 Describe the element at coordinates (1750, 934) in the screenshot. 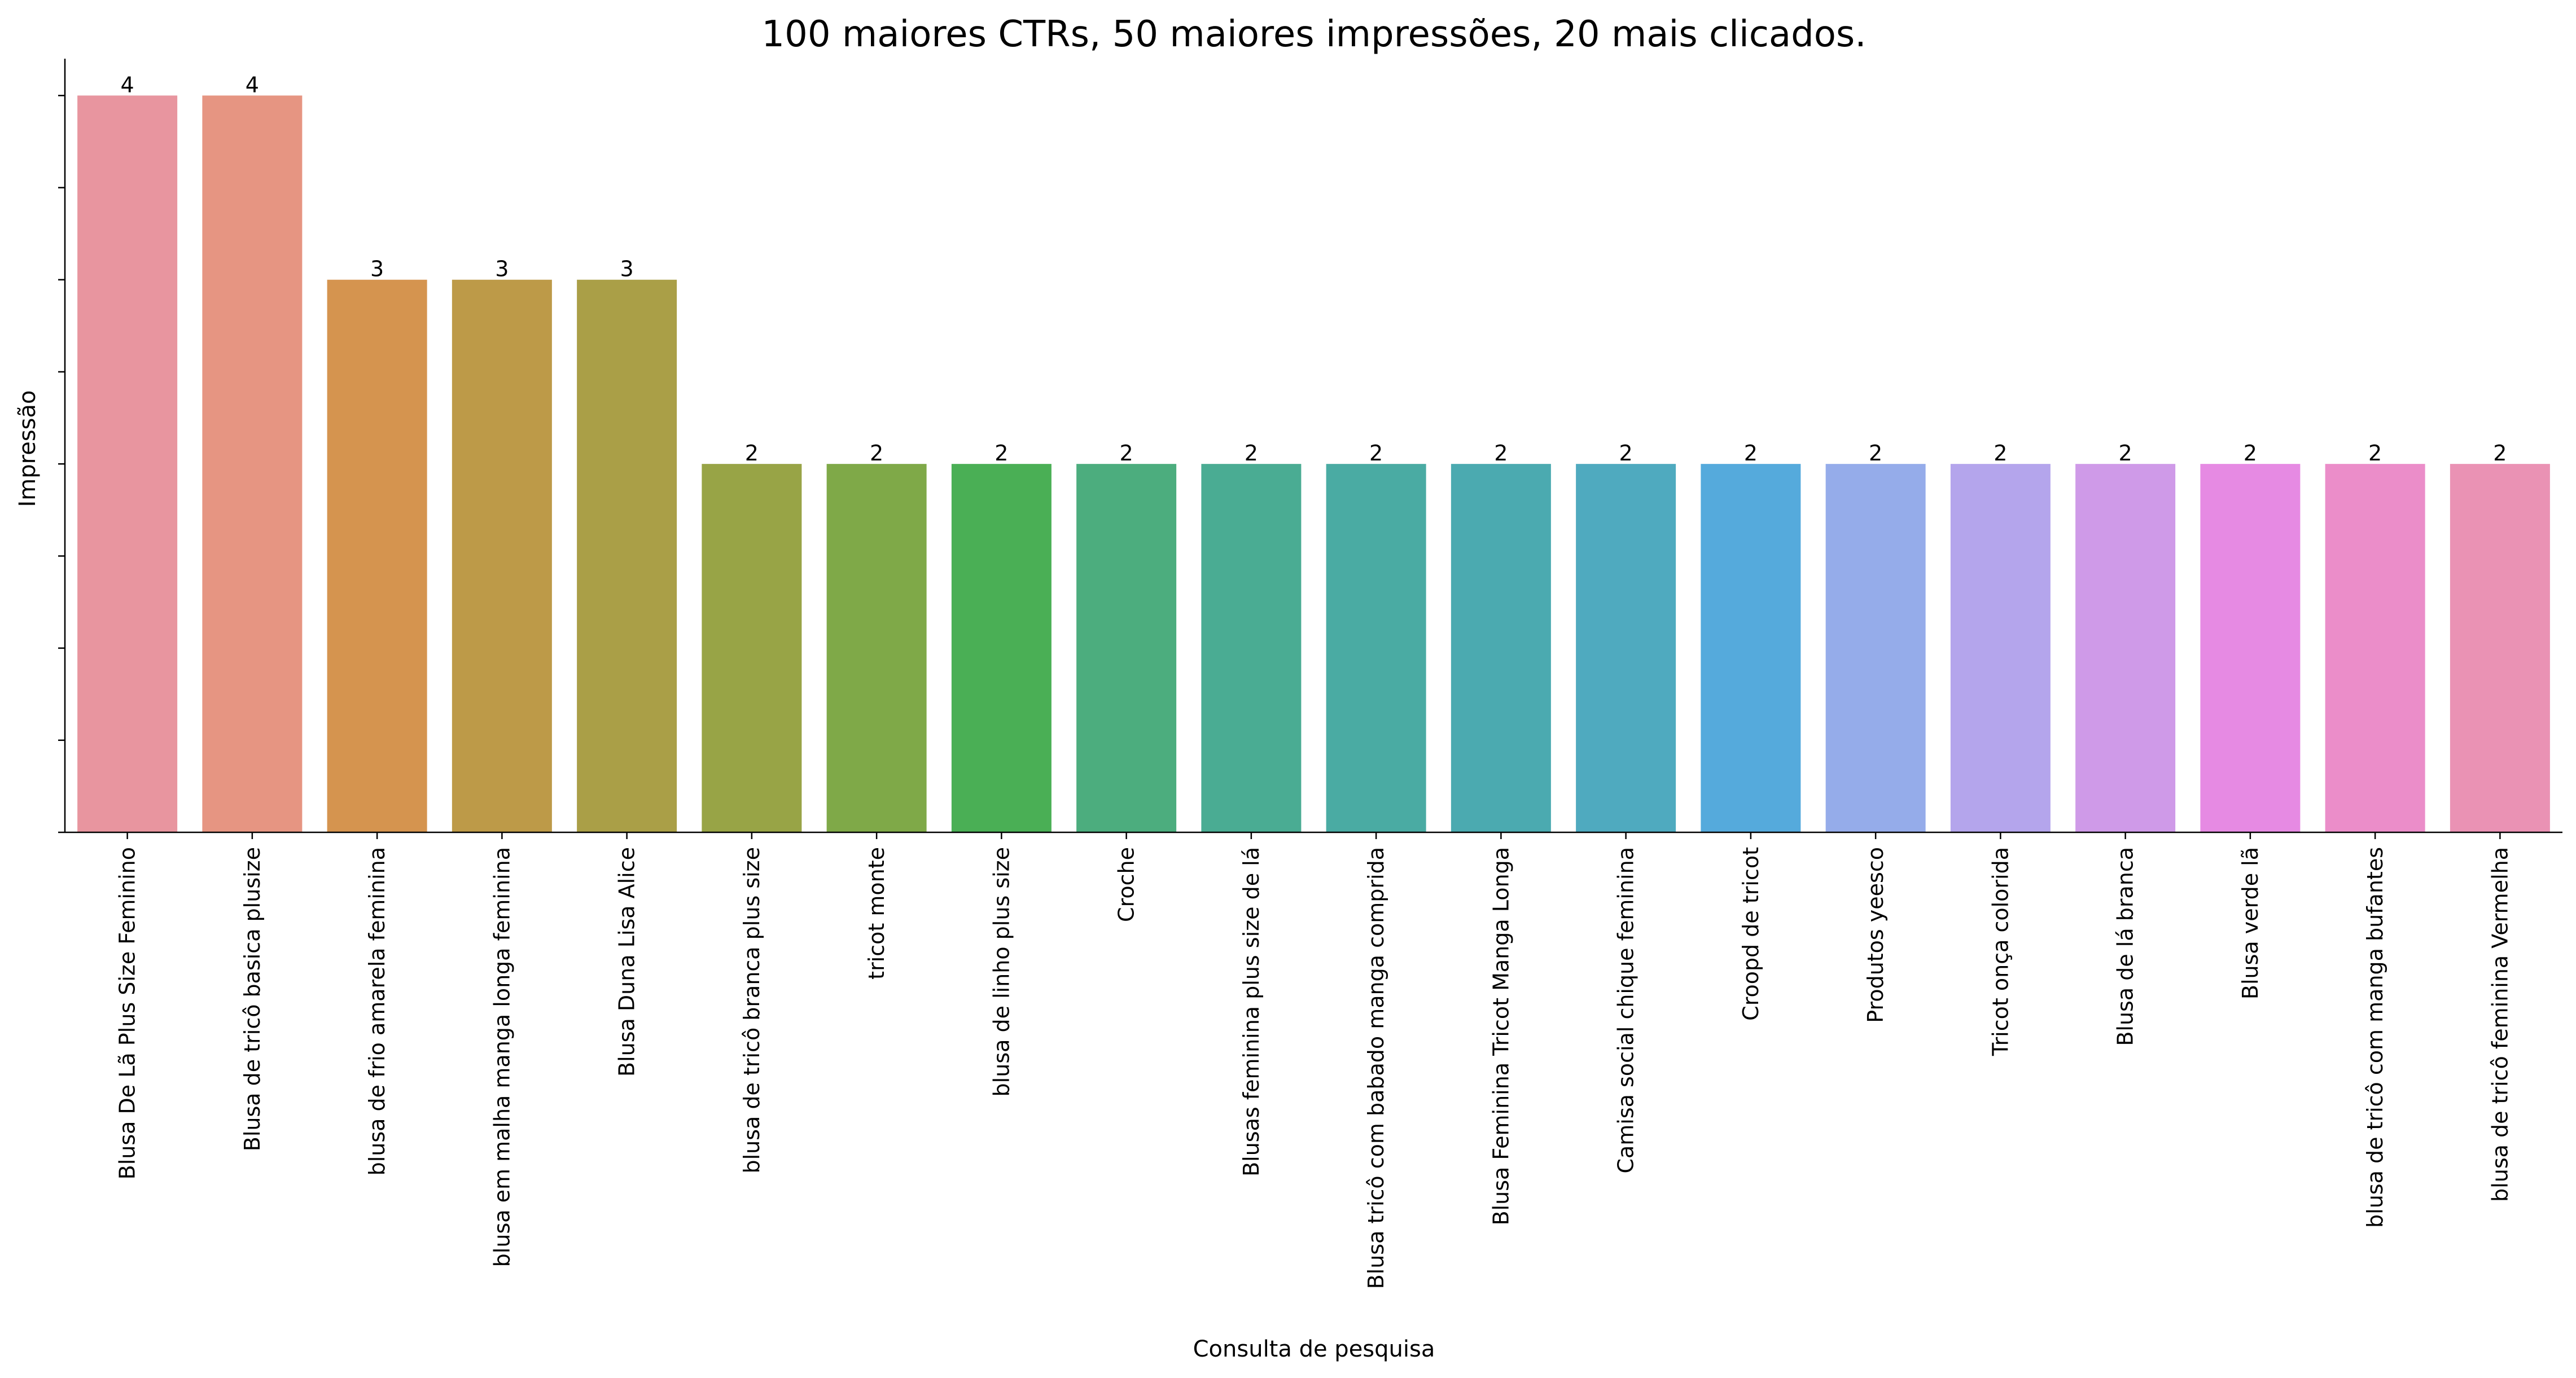

I see `x-tick-label: Croopd de tricot` at that location.